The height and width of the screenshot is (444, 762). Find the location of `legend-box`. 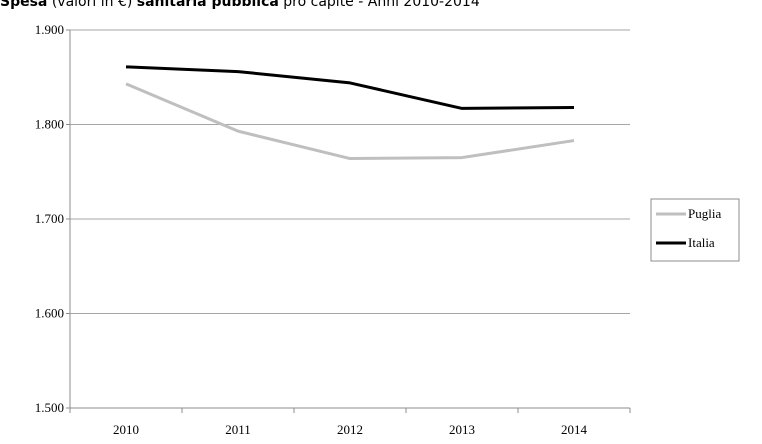

legend-box is located at coordinates (695, 230).